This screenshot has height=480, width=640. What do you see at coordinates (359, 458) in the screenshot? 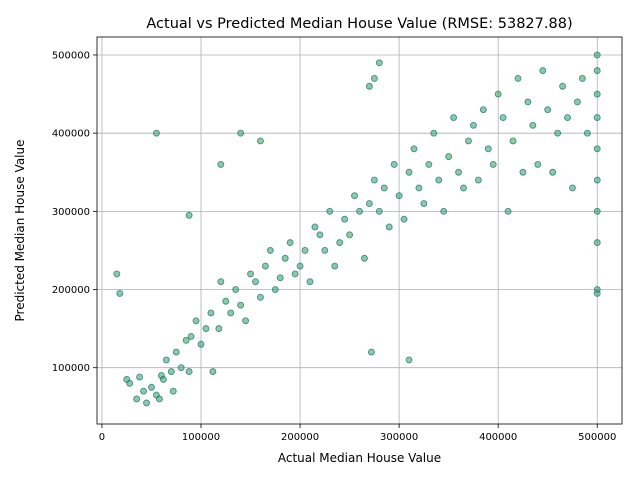
I see `x-axis-label: Actual Median House Value` at bounding box center [359, 458].